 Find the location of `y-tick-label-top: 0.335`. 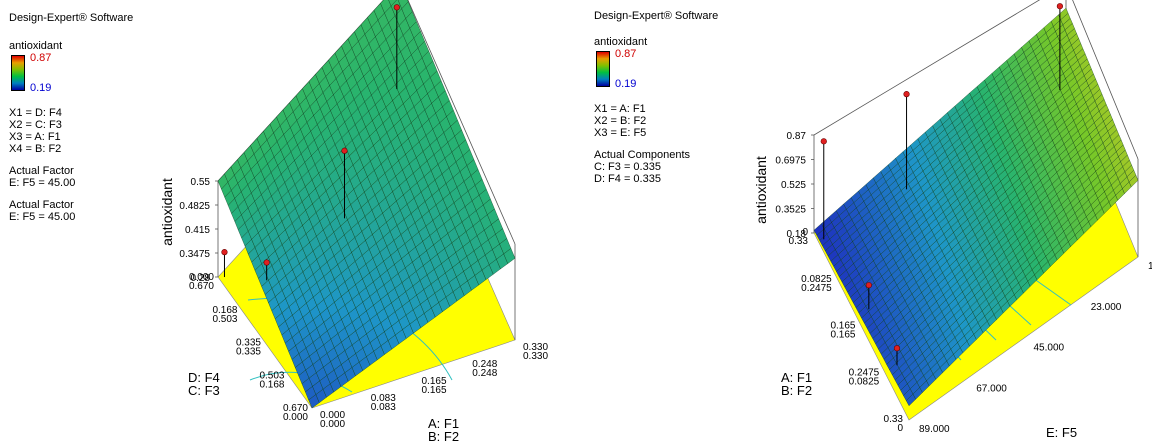

y-tick-label-top: 0.335 is located at coordinates (248, 343).